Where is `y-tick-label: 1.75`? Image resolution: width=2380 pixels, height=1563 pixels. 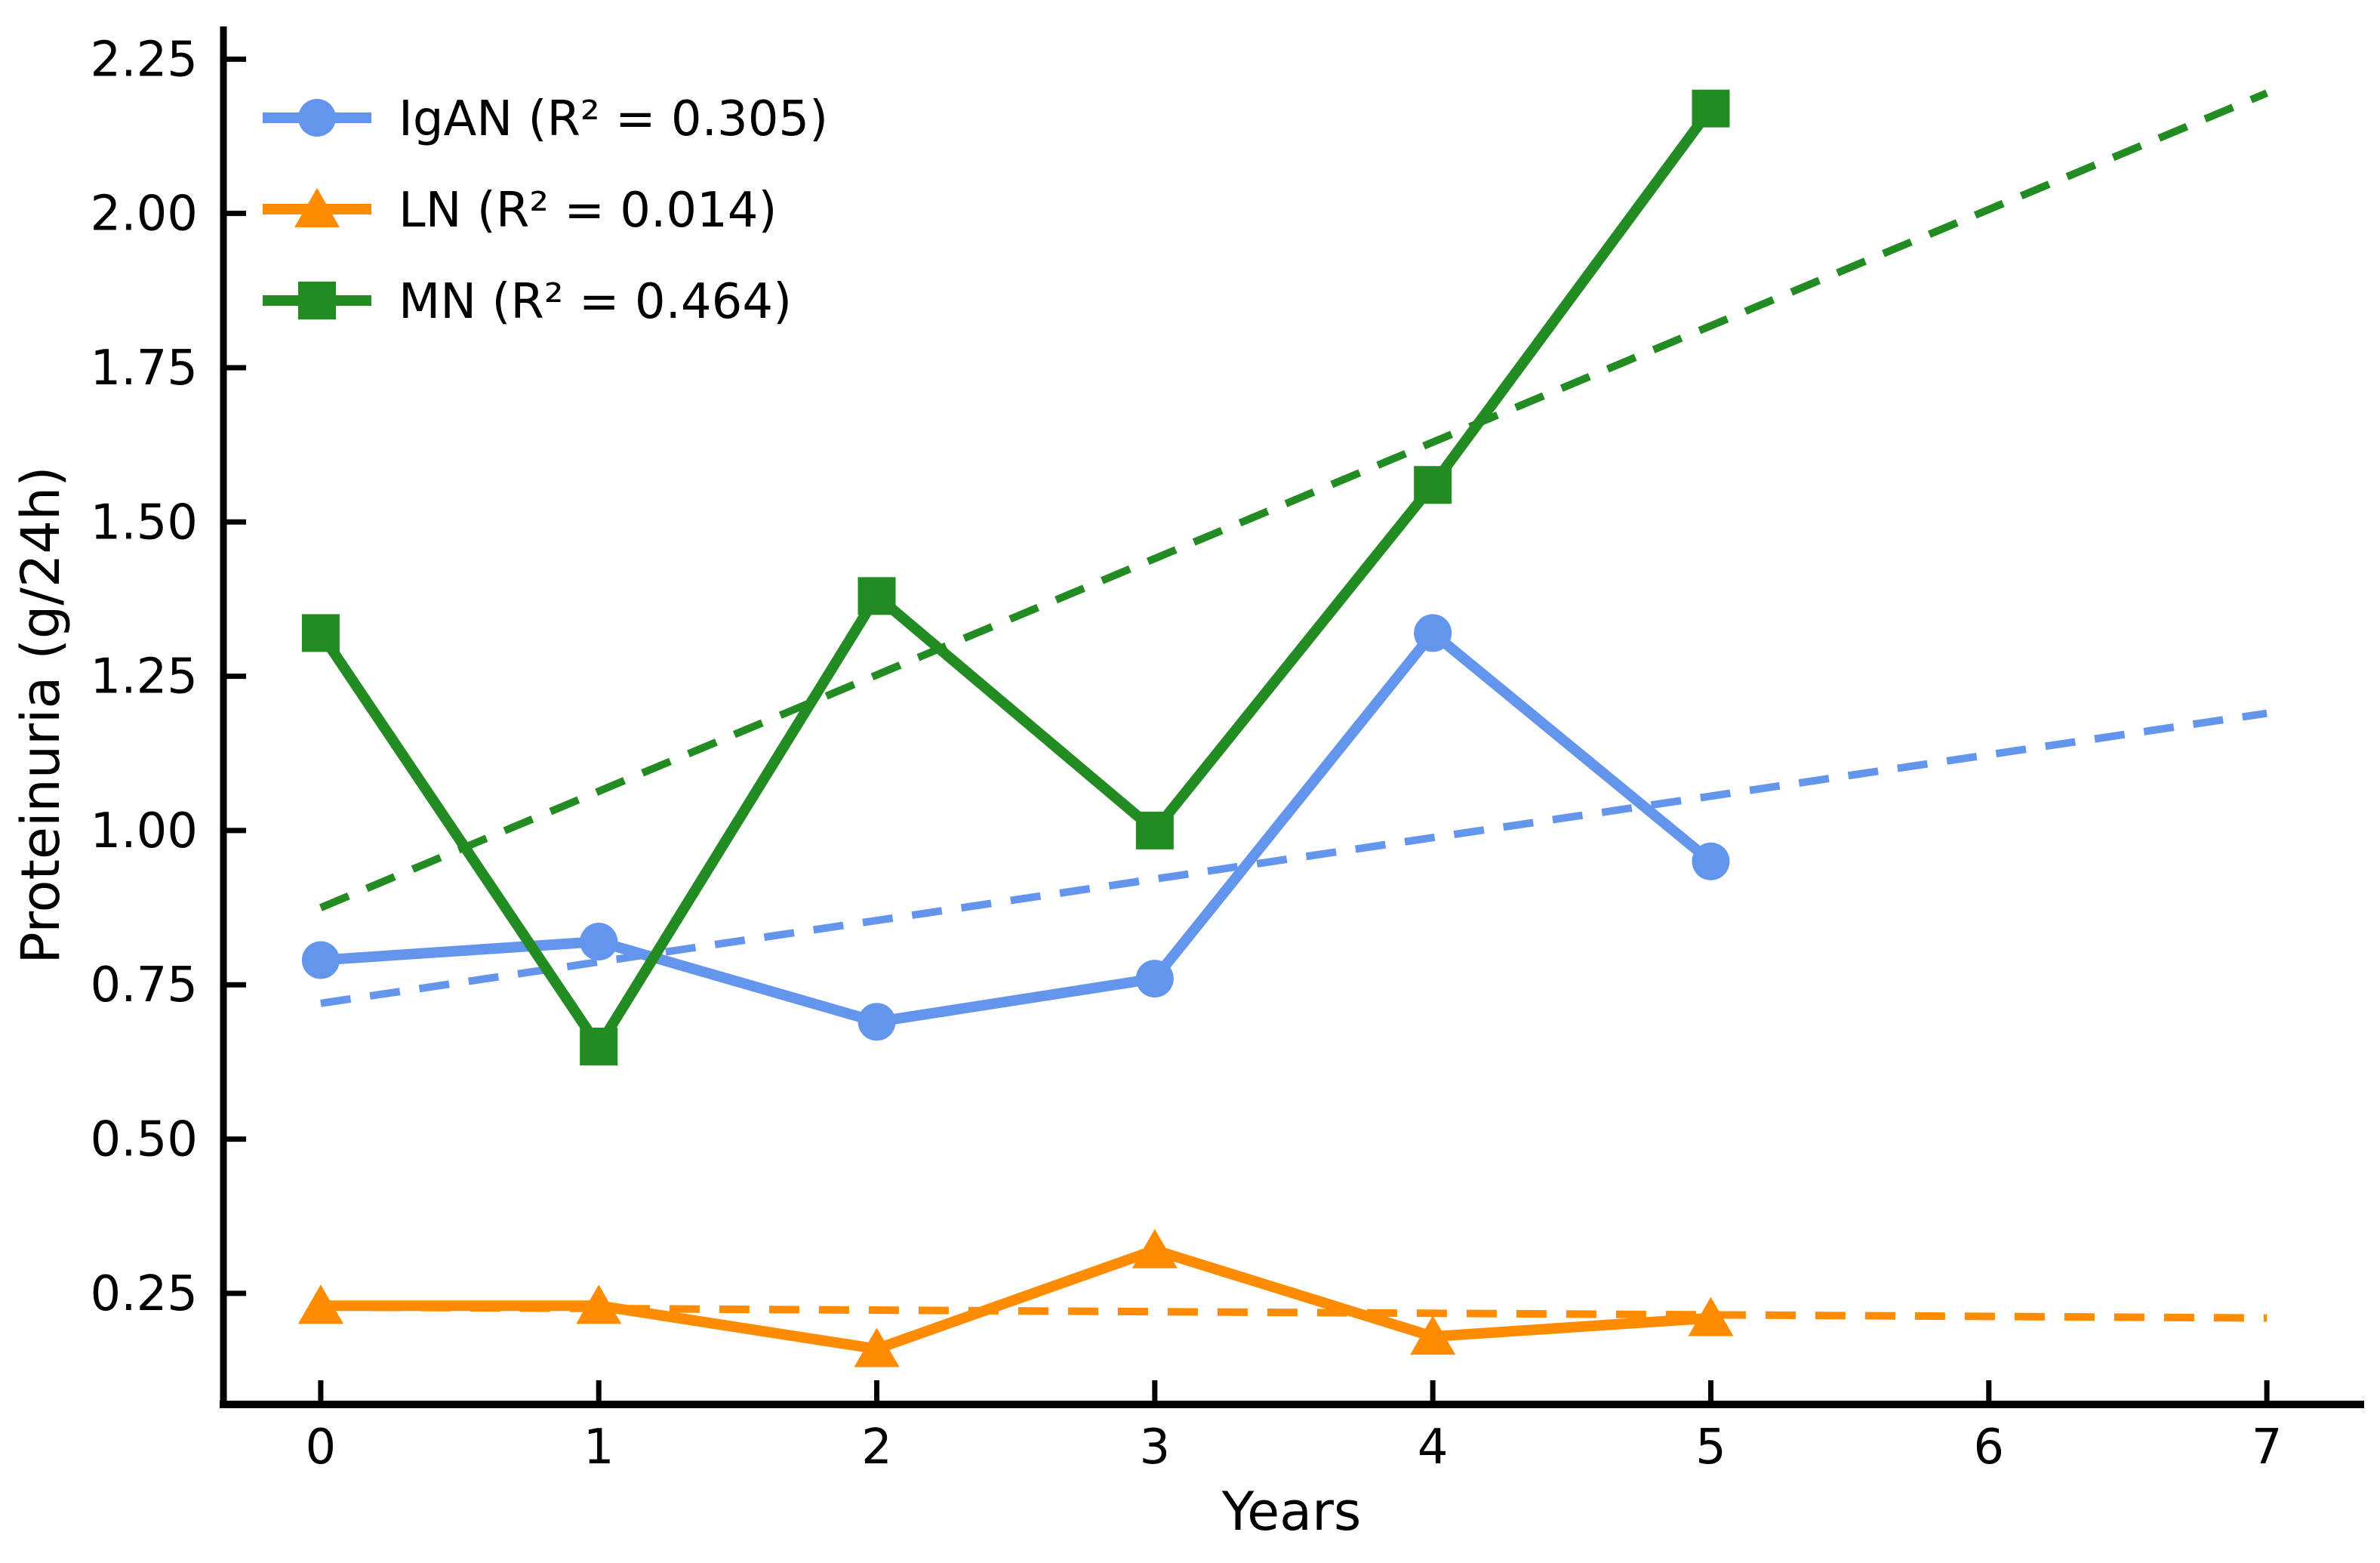
y-tick-label: 1.75 is located at coordinates (145, 368).